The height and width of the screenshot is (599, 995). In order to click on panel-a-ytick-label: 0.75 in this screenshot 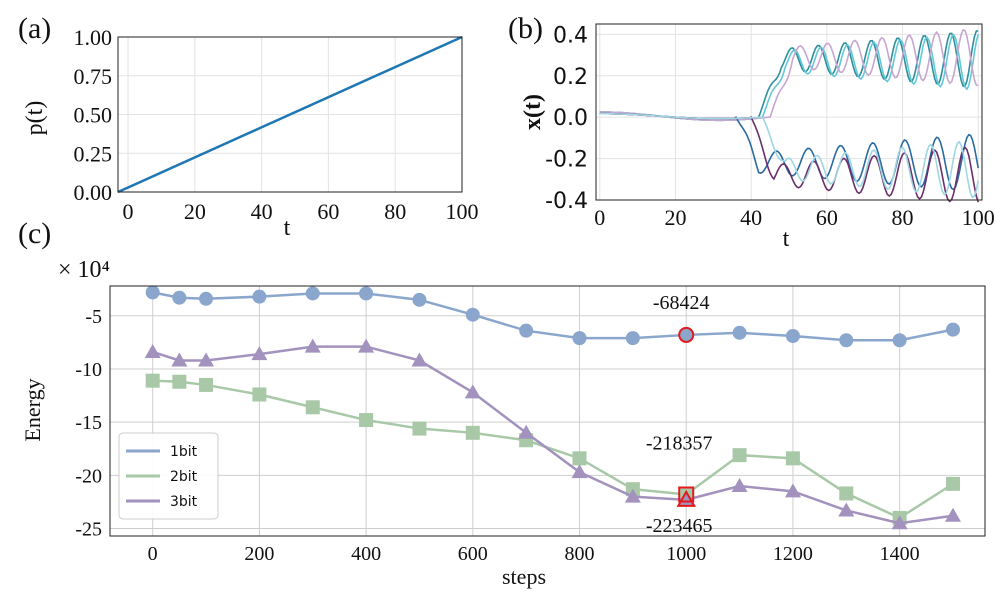, I will do `click(93, 76)`.